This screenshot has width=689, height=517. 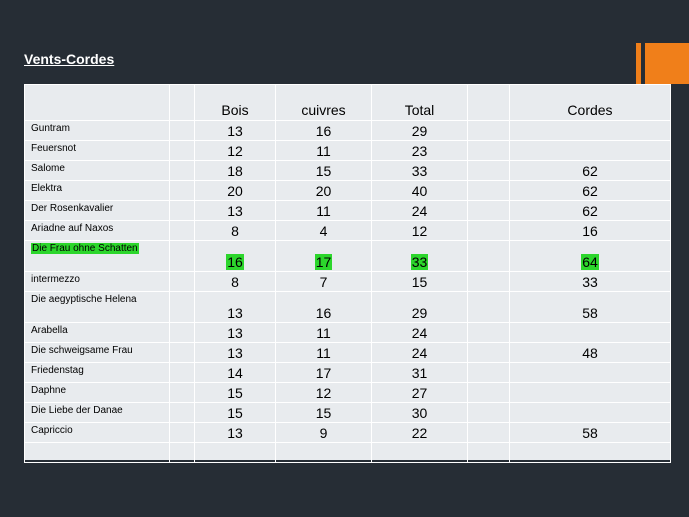 I want to click on opera-name-cell: Die schweigsame Frau, so click(x=97, y=352).